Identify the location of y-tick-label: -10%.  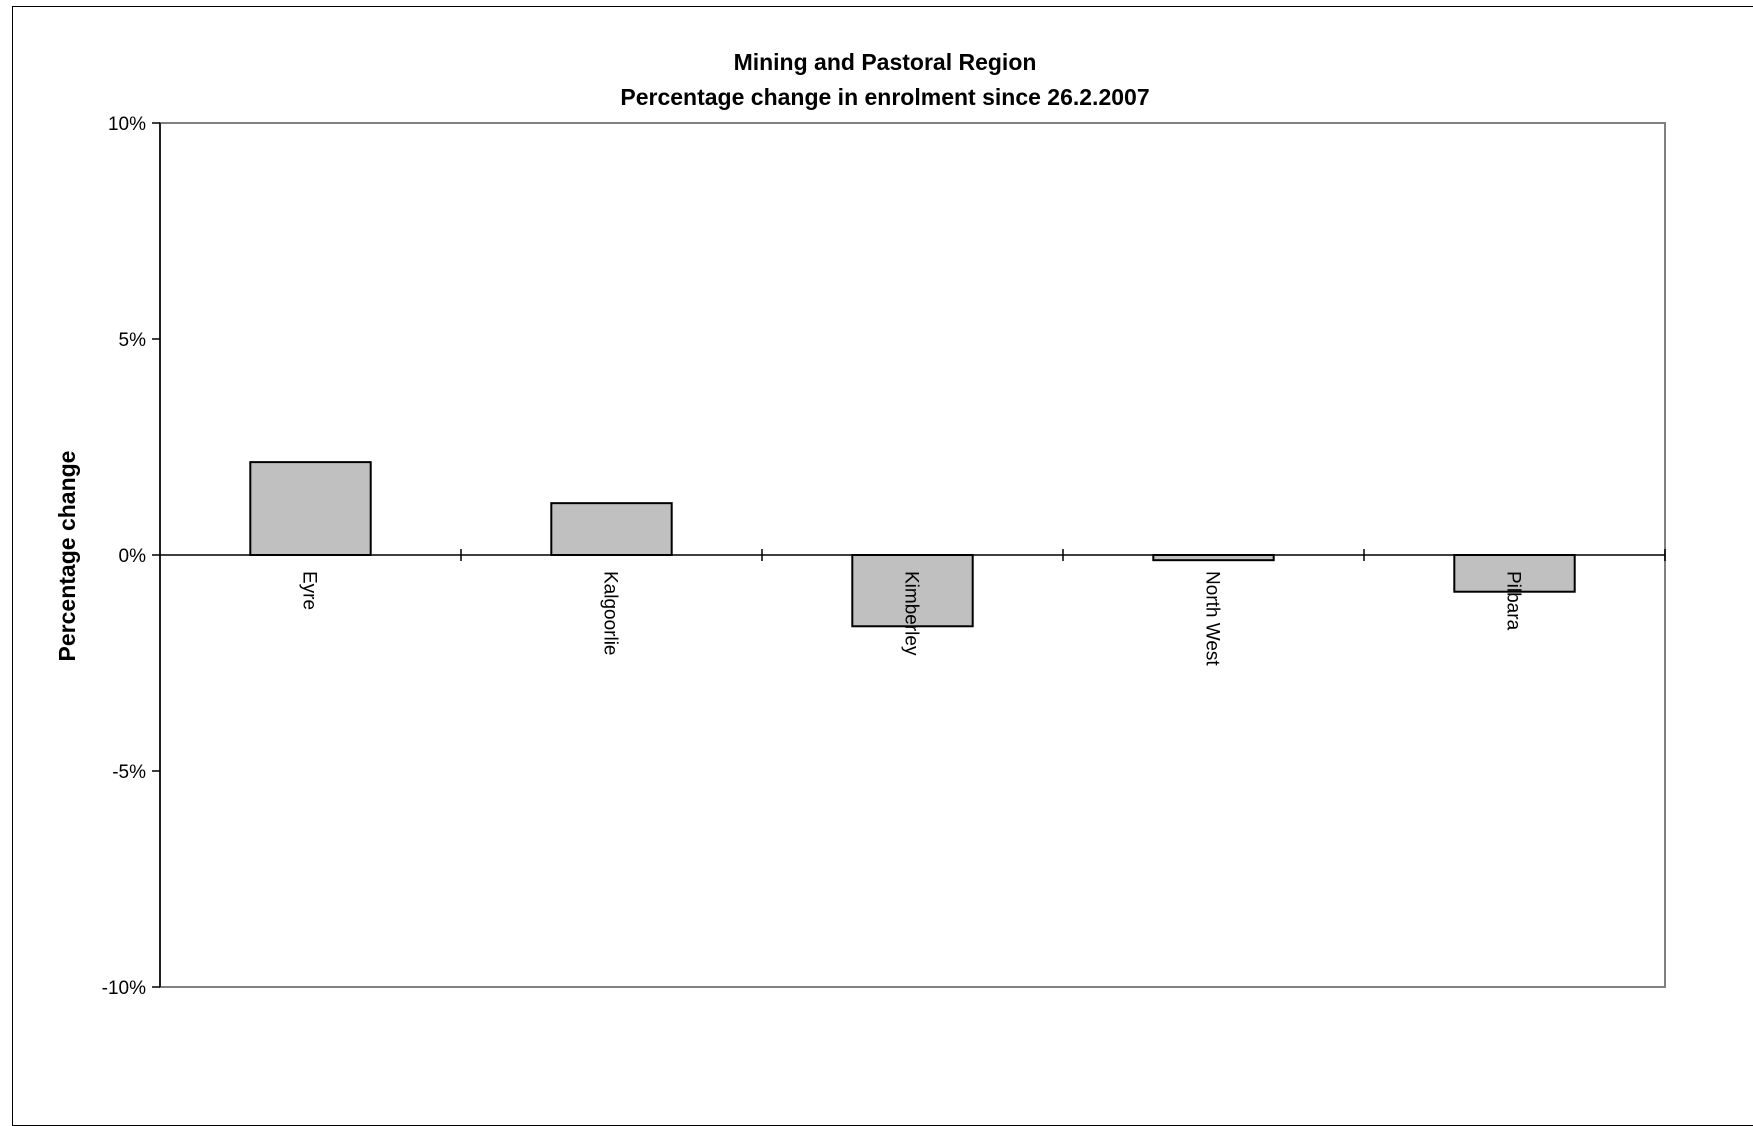
(124, 988).